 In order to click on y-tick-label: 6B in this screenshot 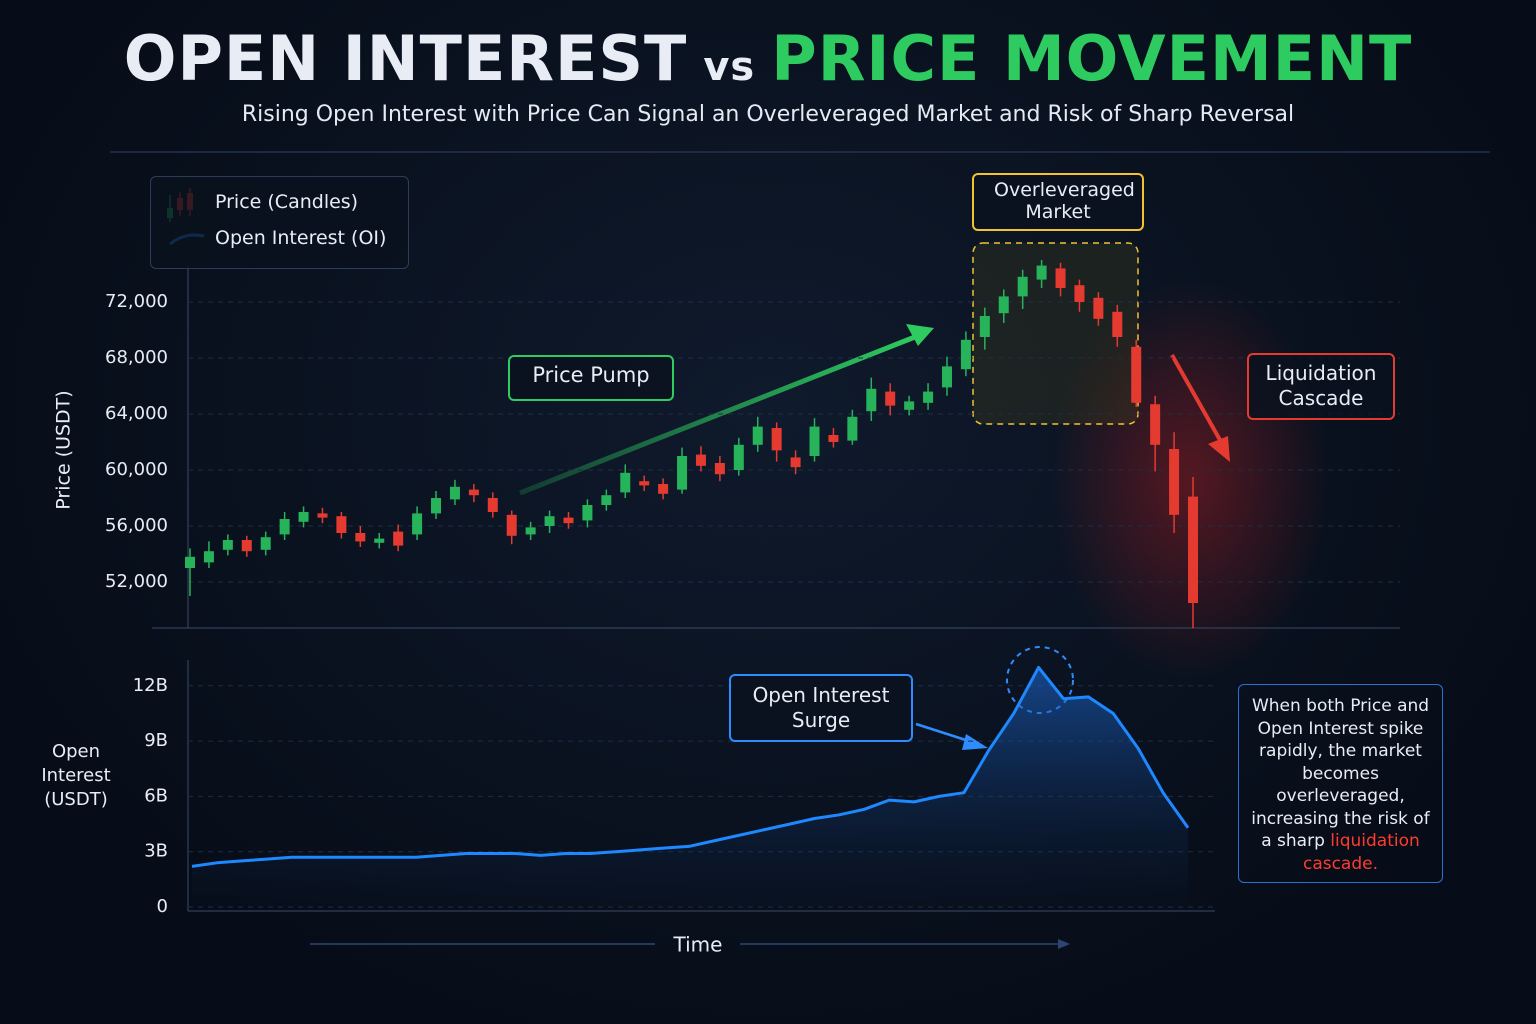, I will do `click(156, 795)`.